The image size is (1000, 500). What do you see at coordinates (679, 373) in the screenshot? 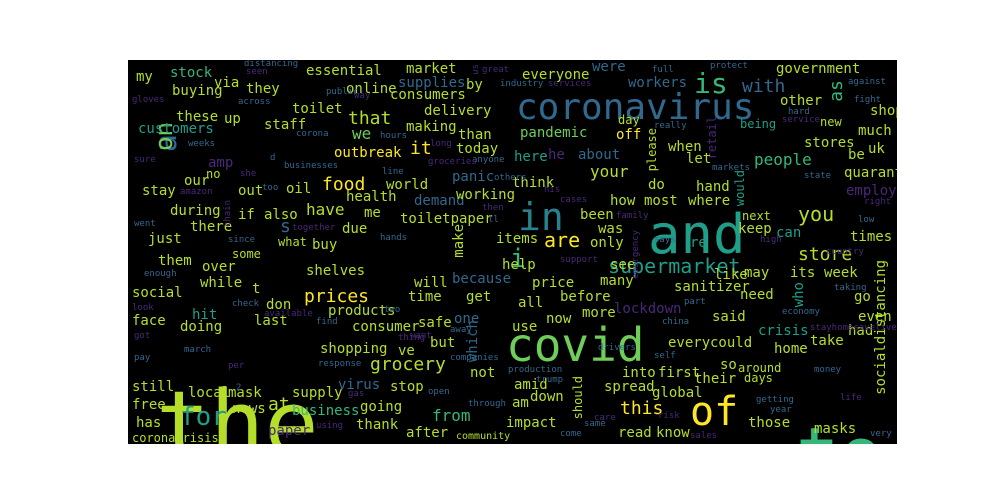
I see `word-first: first` at bounding box center [679, 373].